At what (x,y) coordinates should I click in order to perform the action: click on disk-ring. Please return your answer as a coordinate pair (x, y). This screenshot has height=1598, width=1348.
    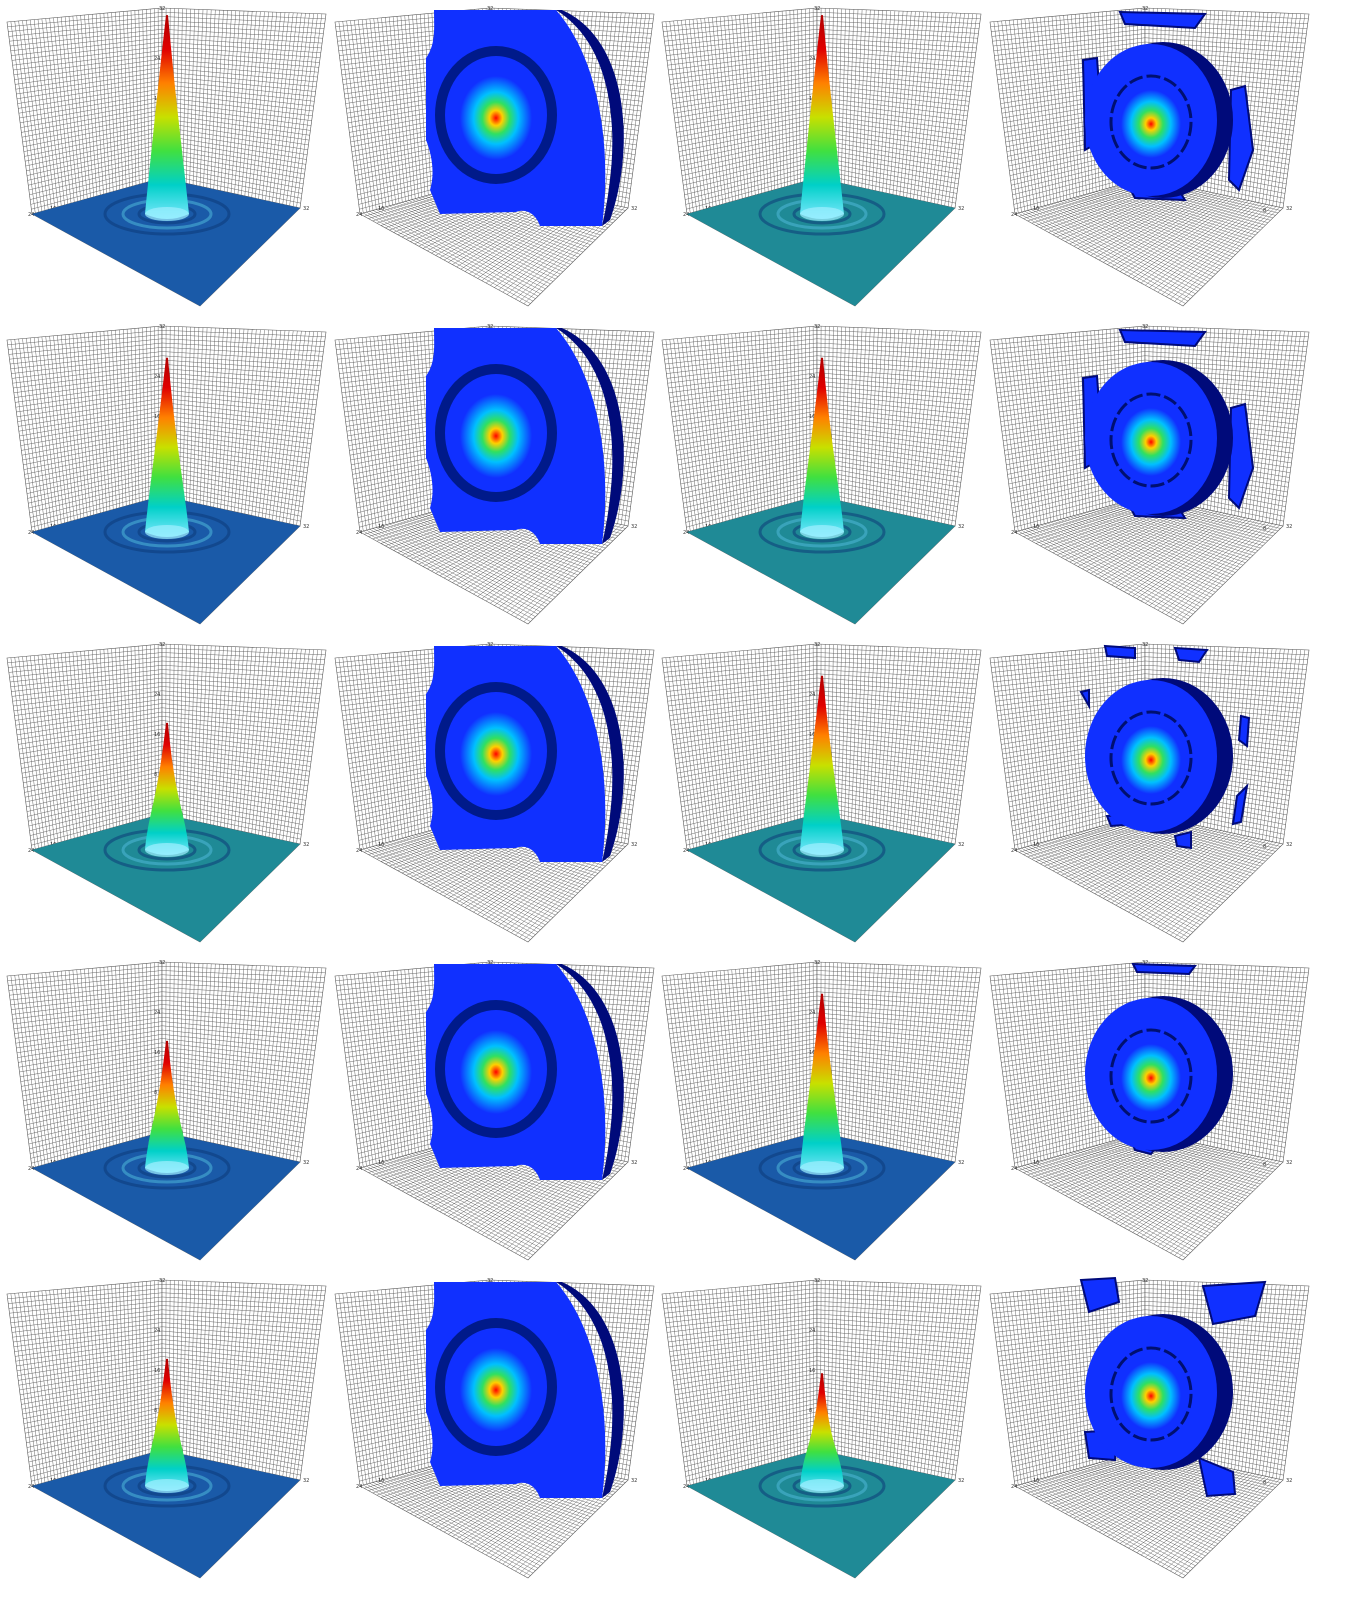
    Looking at the image, I should click on (1151, 1394).